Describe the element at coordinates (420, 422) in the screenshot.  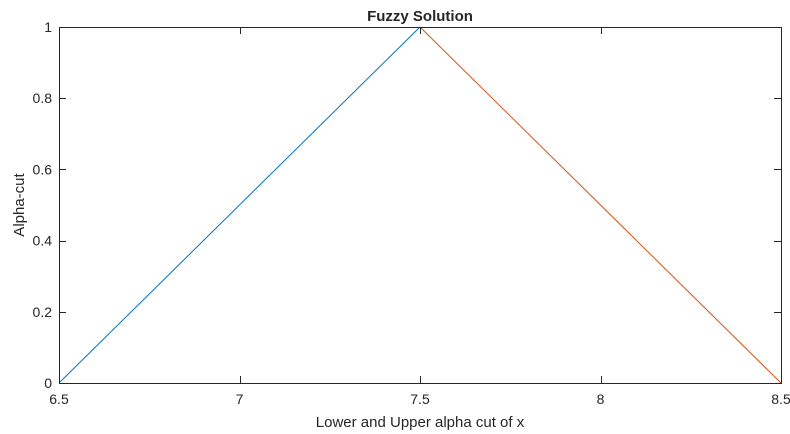
I see `x-axis-label: Lower and Upper alpha cut of x` at that location.